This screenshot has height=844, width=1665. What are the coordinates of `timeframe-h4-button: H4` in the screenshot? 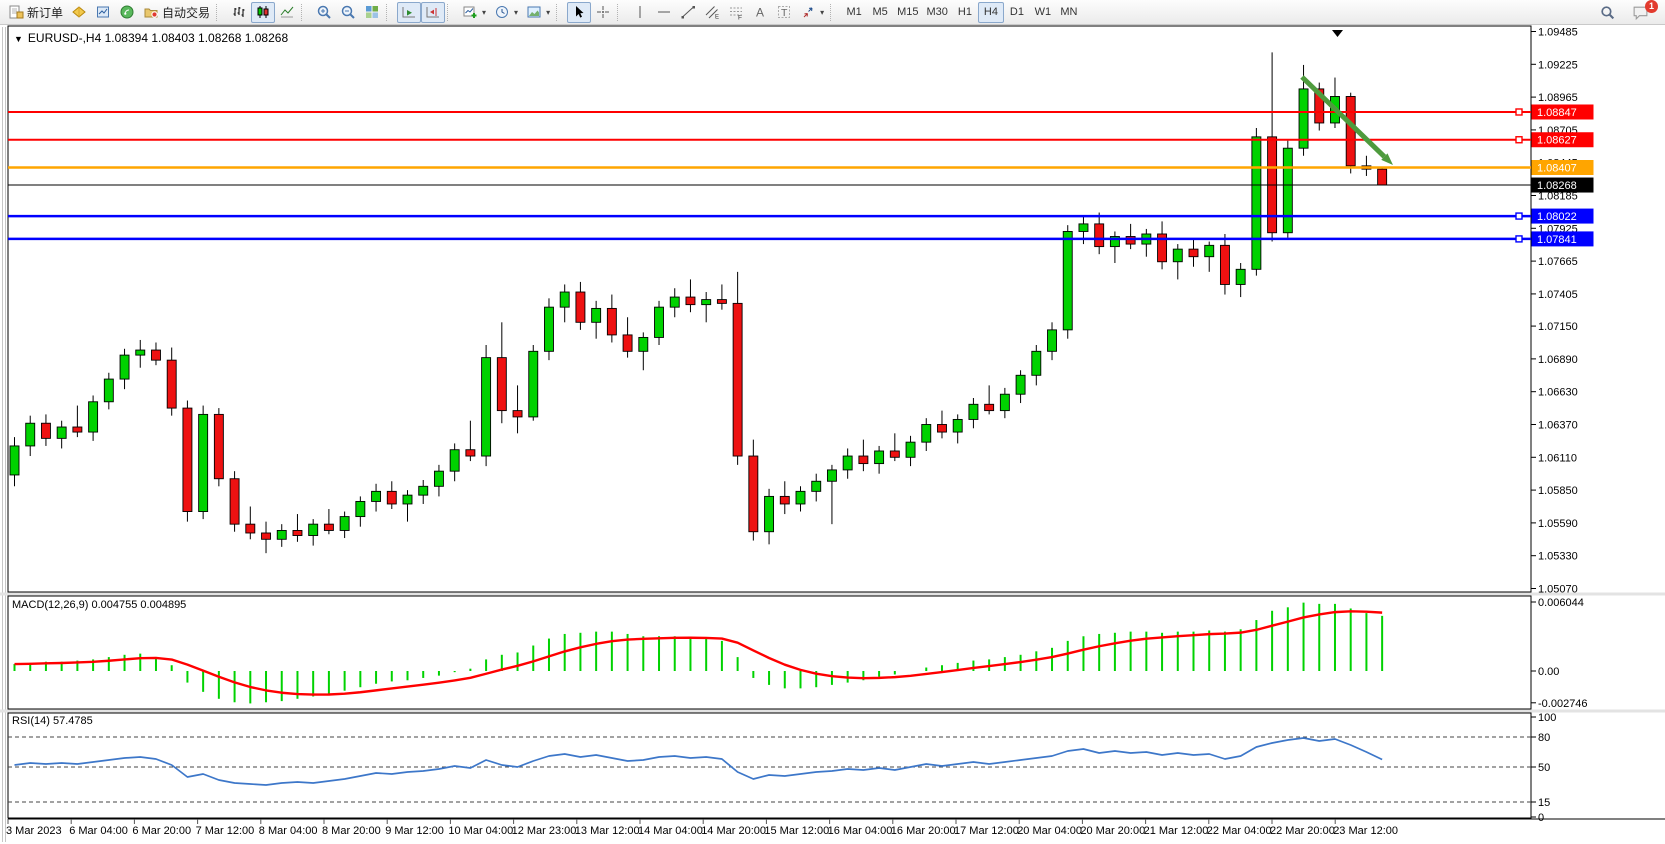 It's located at (990, 12).